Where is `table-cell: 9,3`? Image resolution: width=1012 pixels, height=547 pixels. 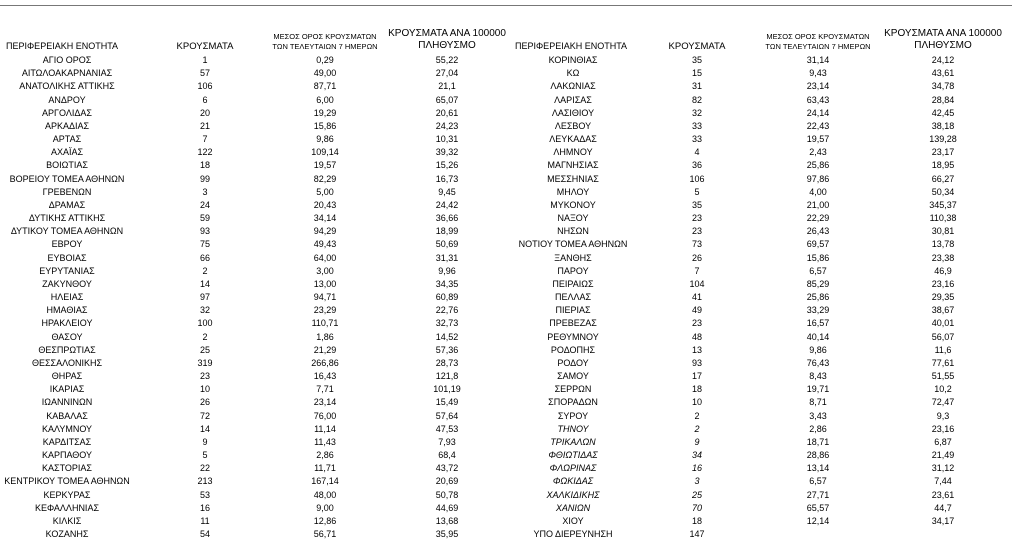 table-cell: 9,3 is located at coordinates (943, 415).